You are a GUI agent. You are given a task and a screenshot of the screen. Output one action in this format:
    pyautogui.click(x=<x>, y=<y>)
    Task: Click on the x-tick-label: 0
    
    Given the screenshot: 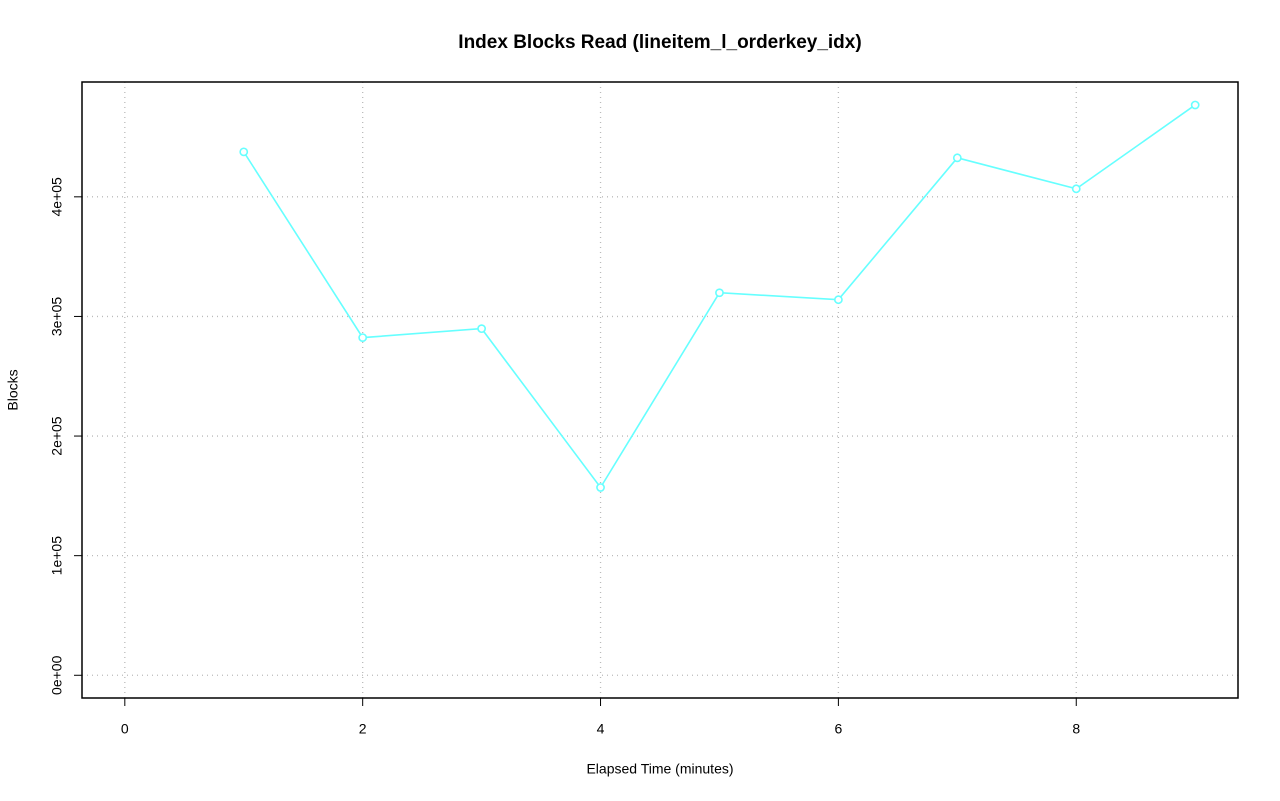 What is the action you would take?
    pyautogui.click(x=125, y=729)
    